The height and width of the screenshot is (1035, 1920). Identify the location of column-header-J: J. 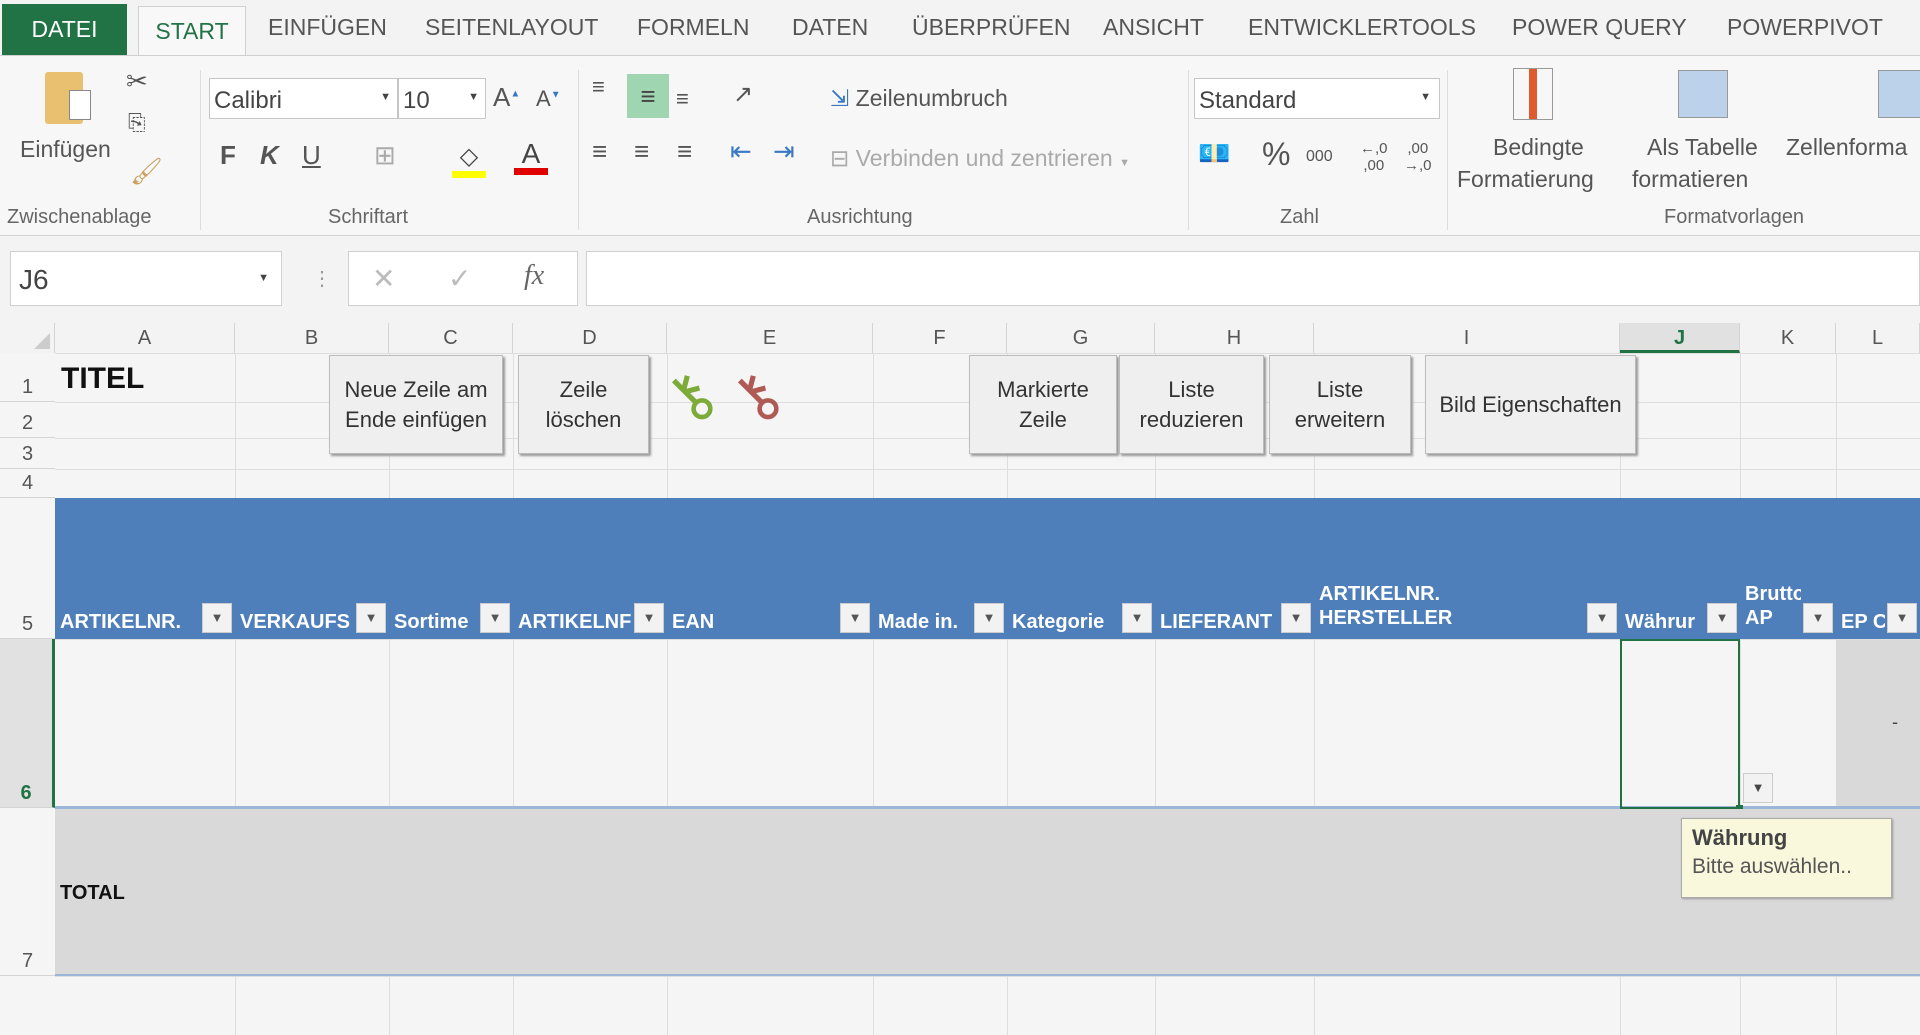
(1680, 338).